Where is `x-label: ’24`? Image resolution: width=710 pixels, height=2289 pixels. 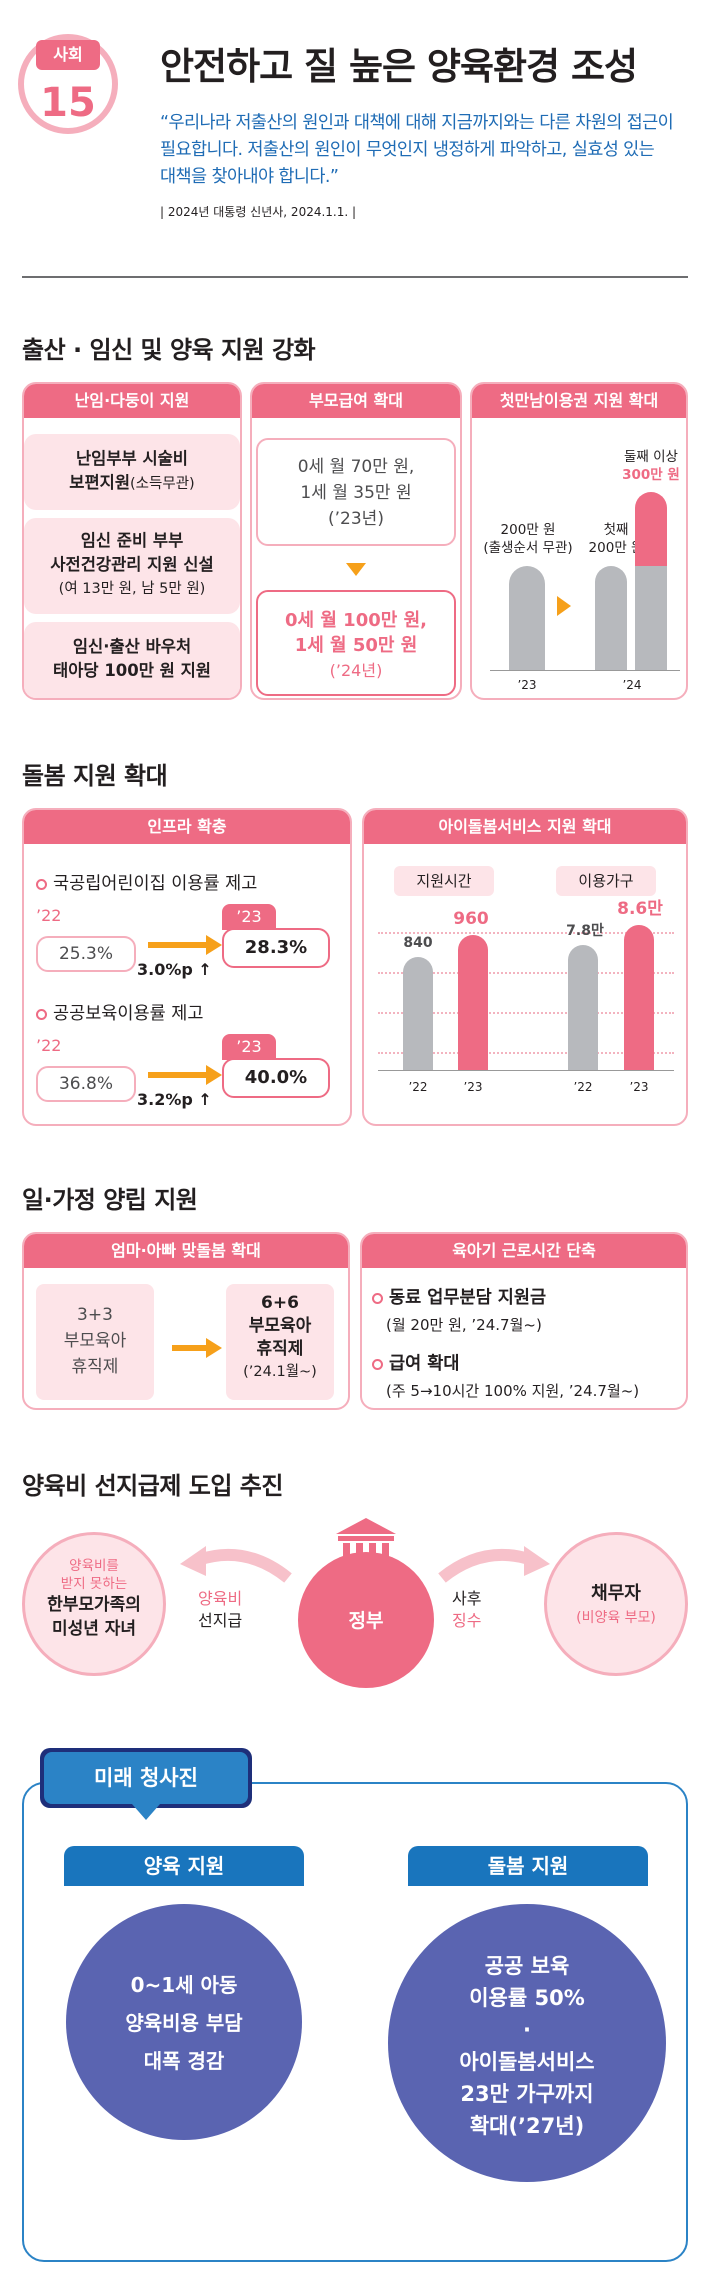
x-label: ’24 is located at coordinates (632, 685).